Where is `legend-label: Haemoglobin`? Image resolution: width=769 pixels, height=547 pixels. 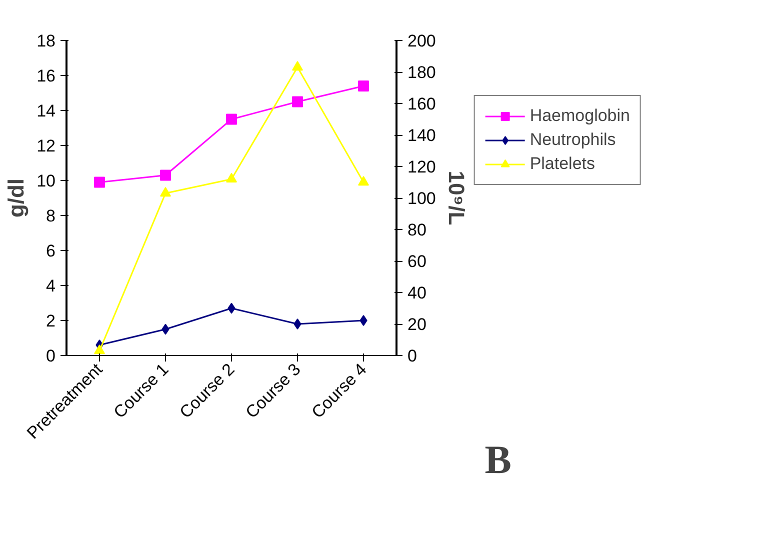
legend-label: Haemoglobin is located at coordinates (580, 116).